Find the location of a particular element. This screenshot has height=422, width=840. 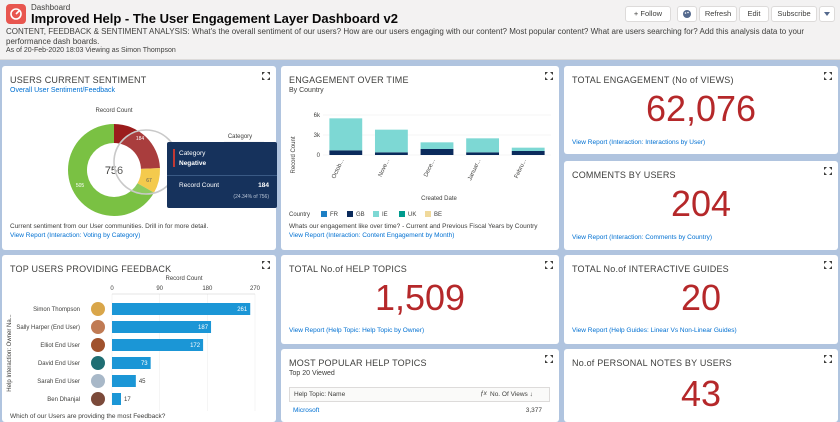

breadcrumb: Dashboard is located at coordinates (51, 7).